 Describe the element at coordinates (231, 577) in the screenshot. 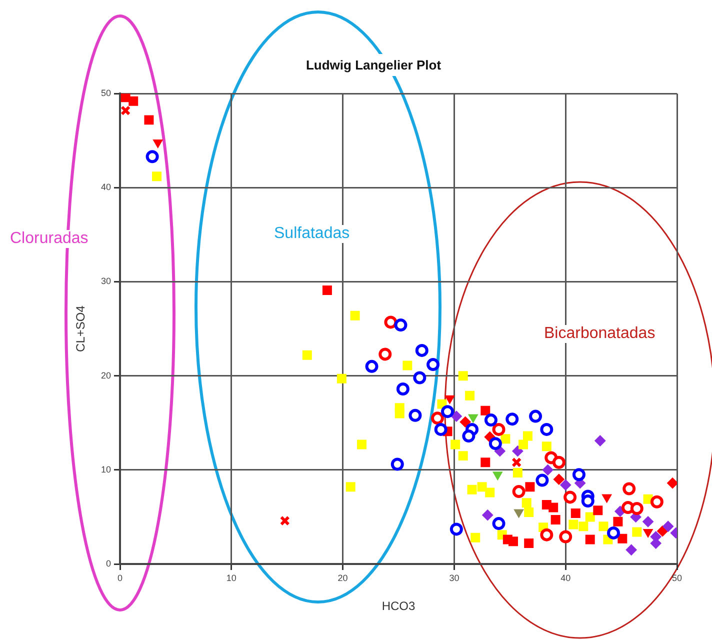

I see `x-tick-label: 10` at that location.